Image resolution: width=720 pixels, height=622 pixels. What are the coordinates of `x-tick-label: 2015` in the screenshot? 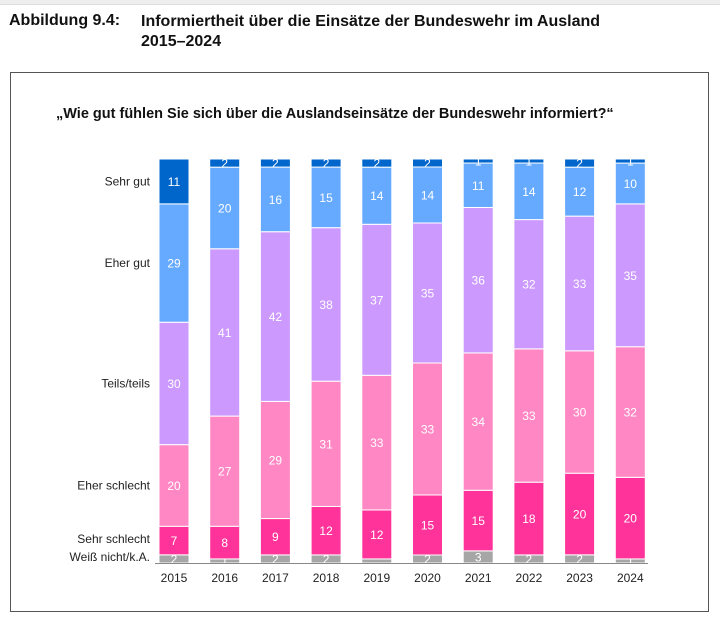 It's located at (174, 578).